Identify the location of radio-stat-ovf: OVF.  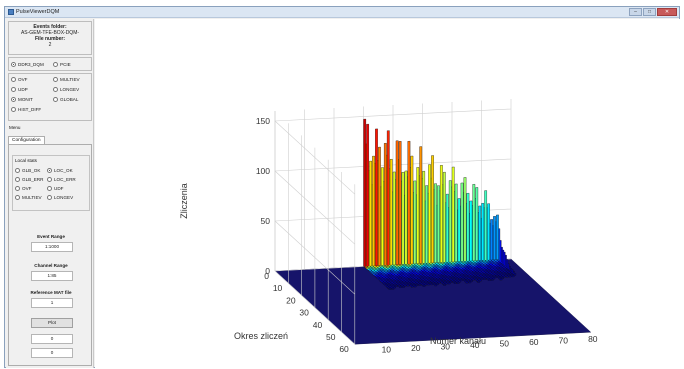
(23, 188).